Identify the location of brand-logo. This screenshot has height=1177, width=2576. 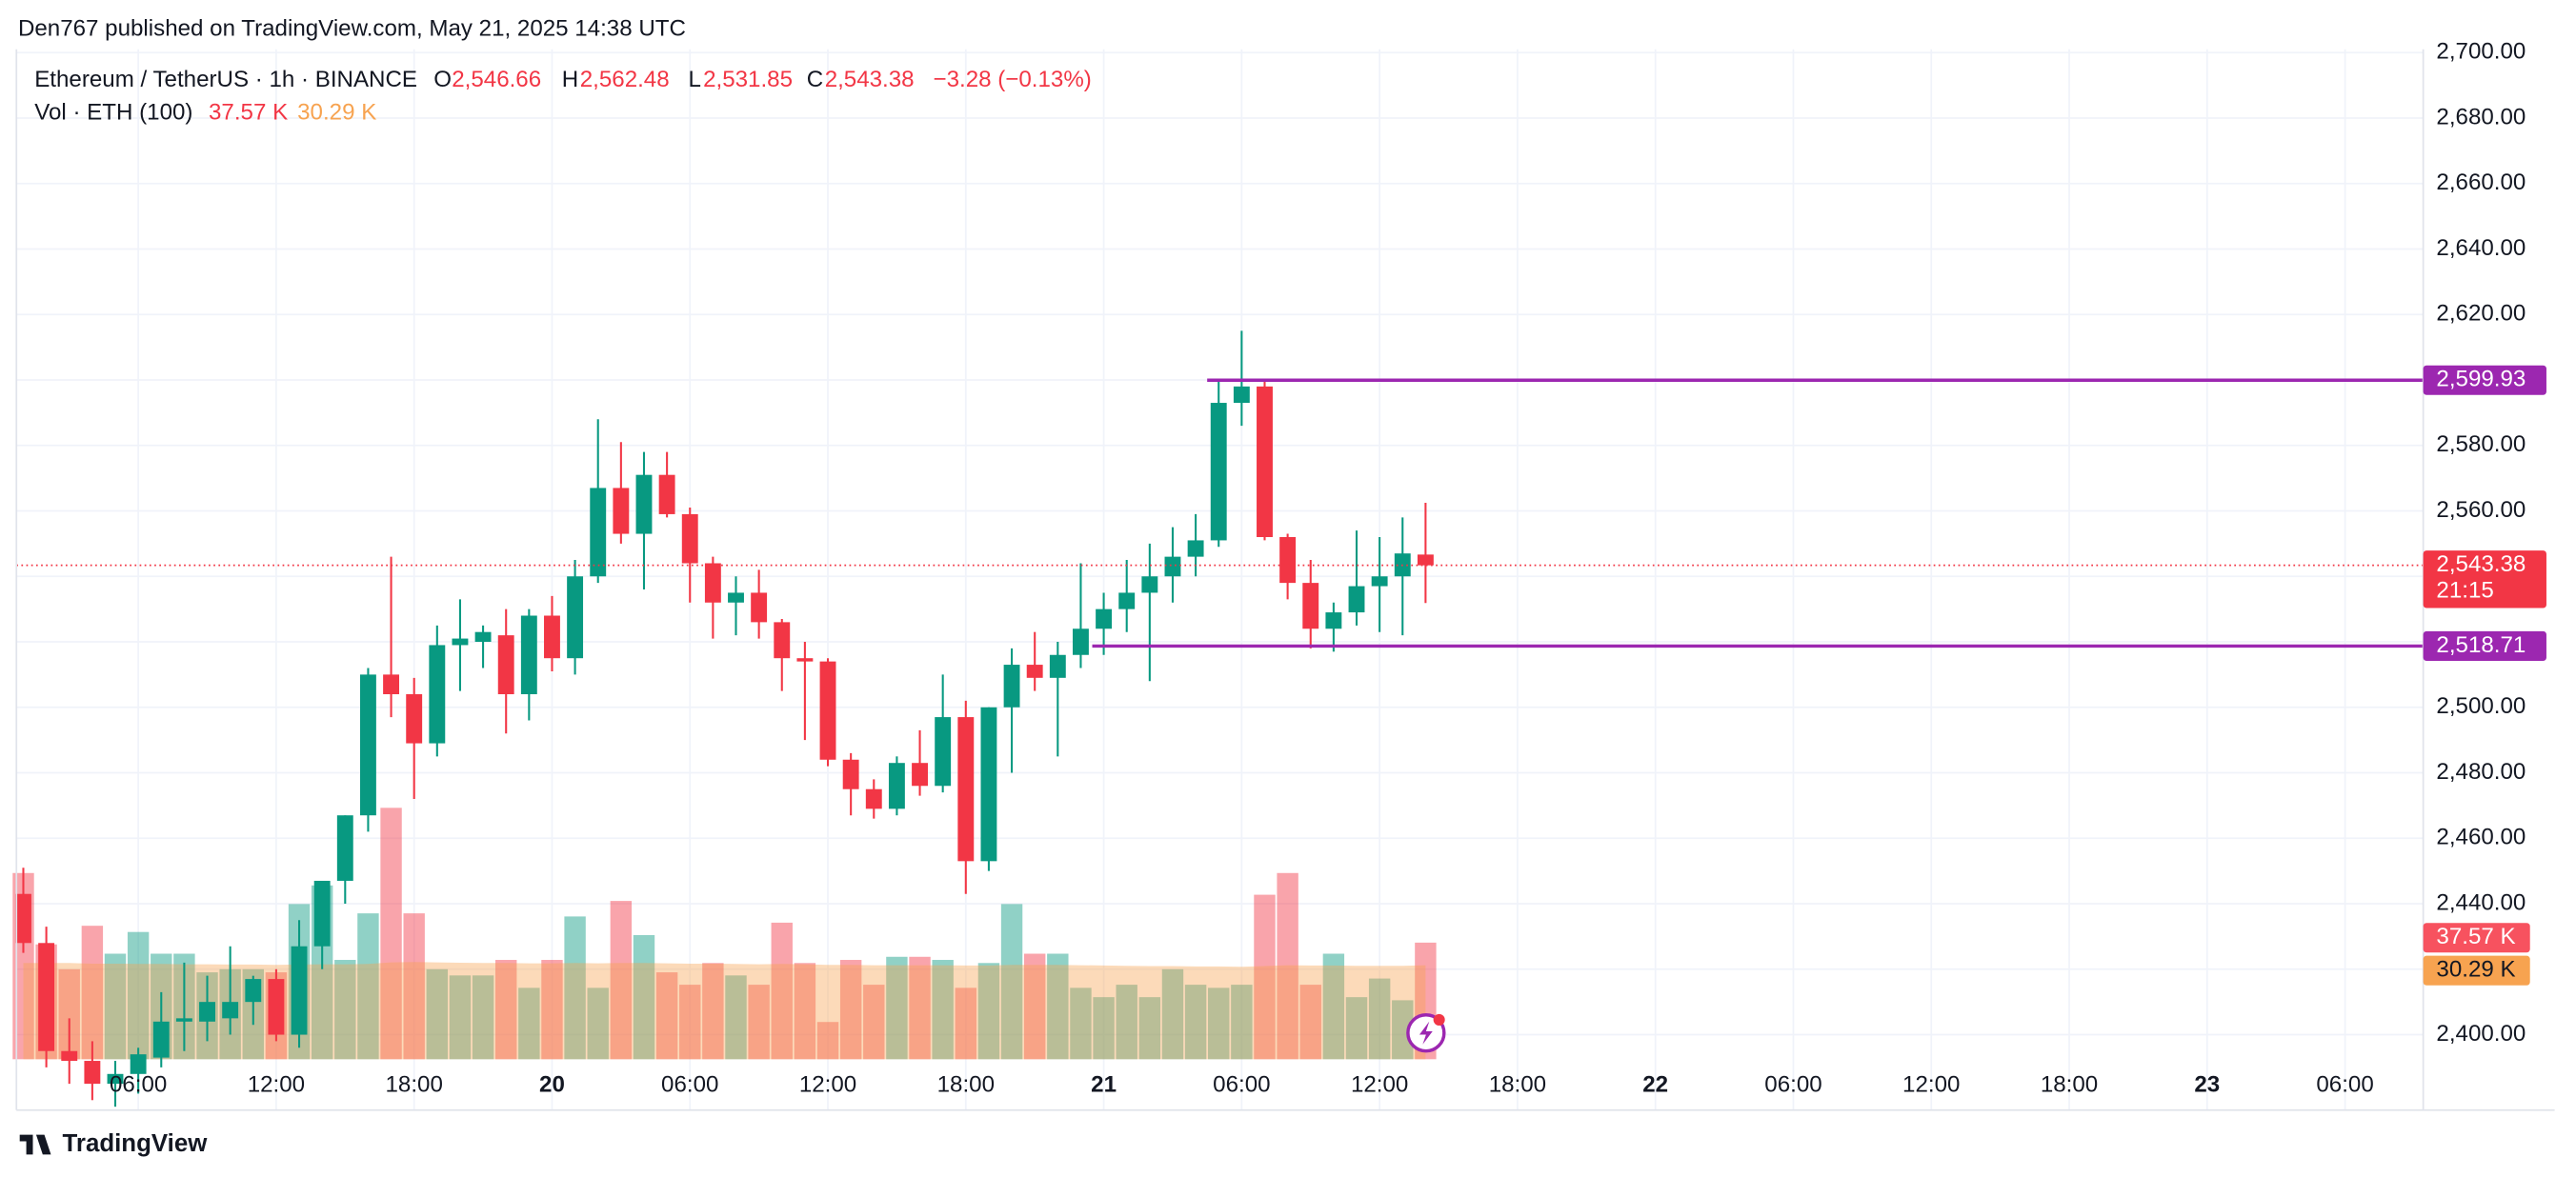
(35, 1144).